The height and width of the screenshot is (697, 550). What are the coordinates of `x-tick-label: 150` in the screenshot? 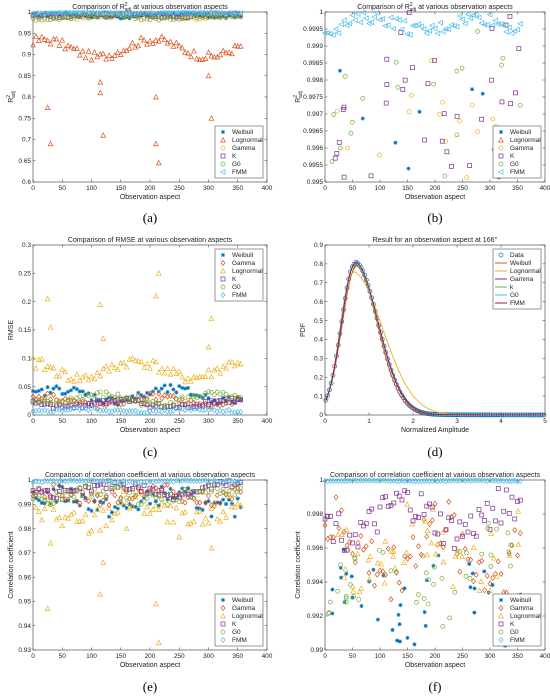 It's located at (120, 188).